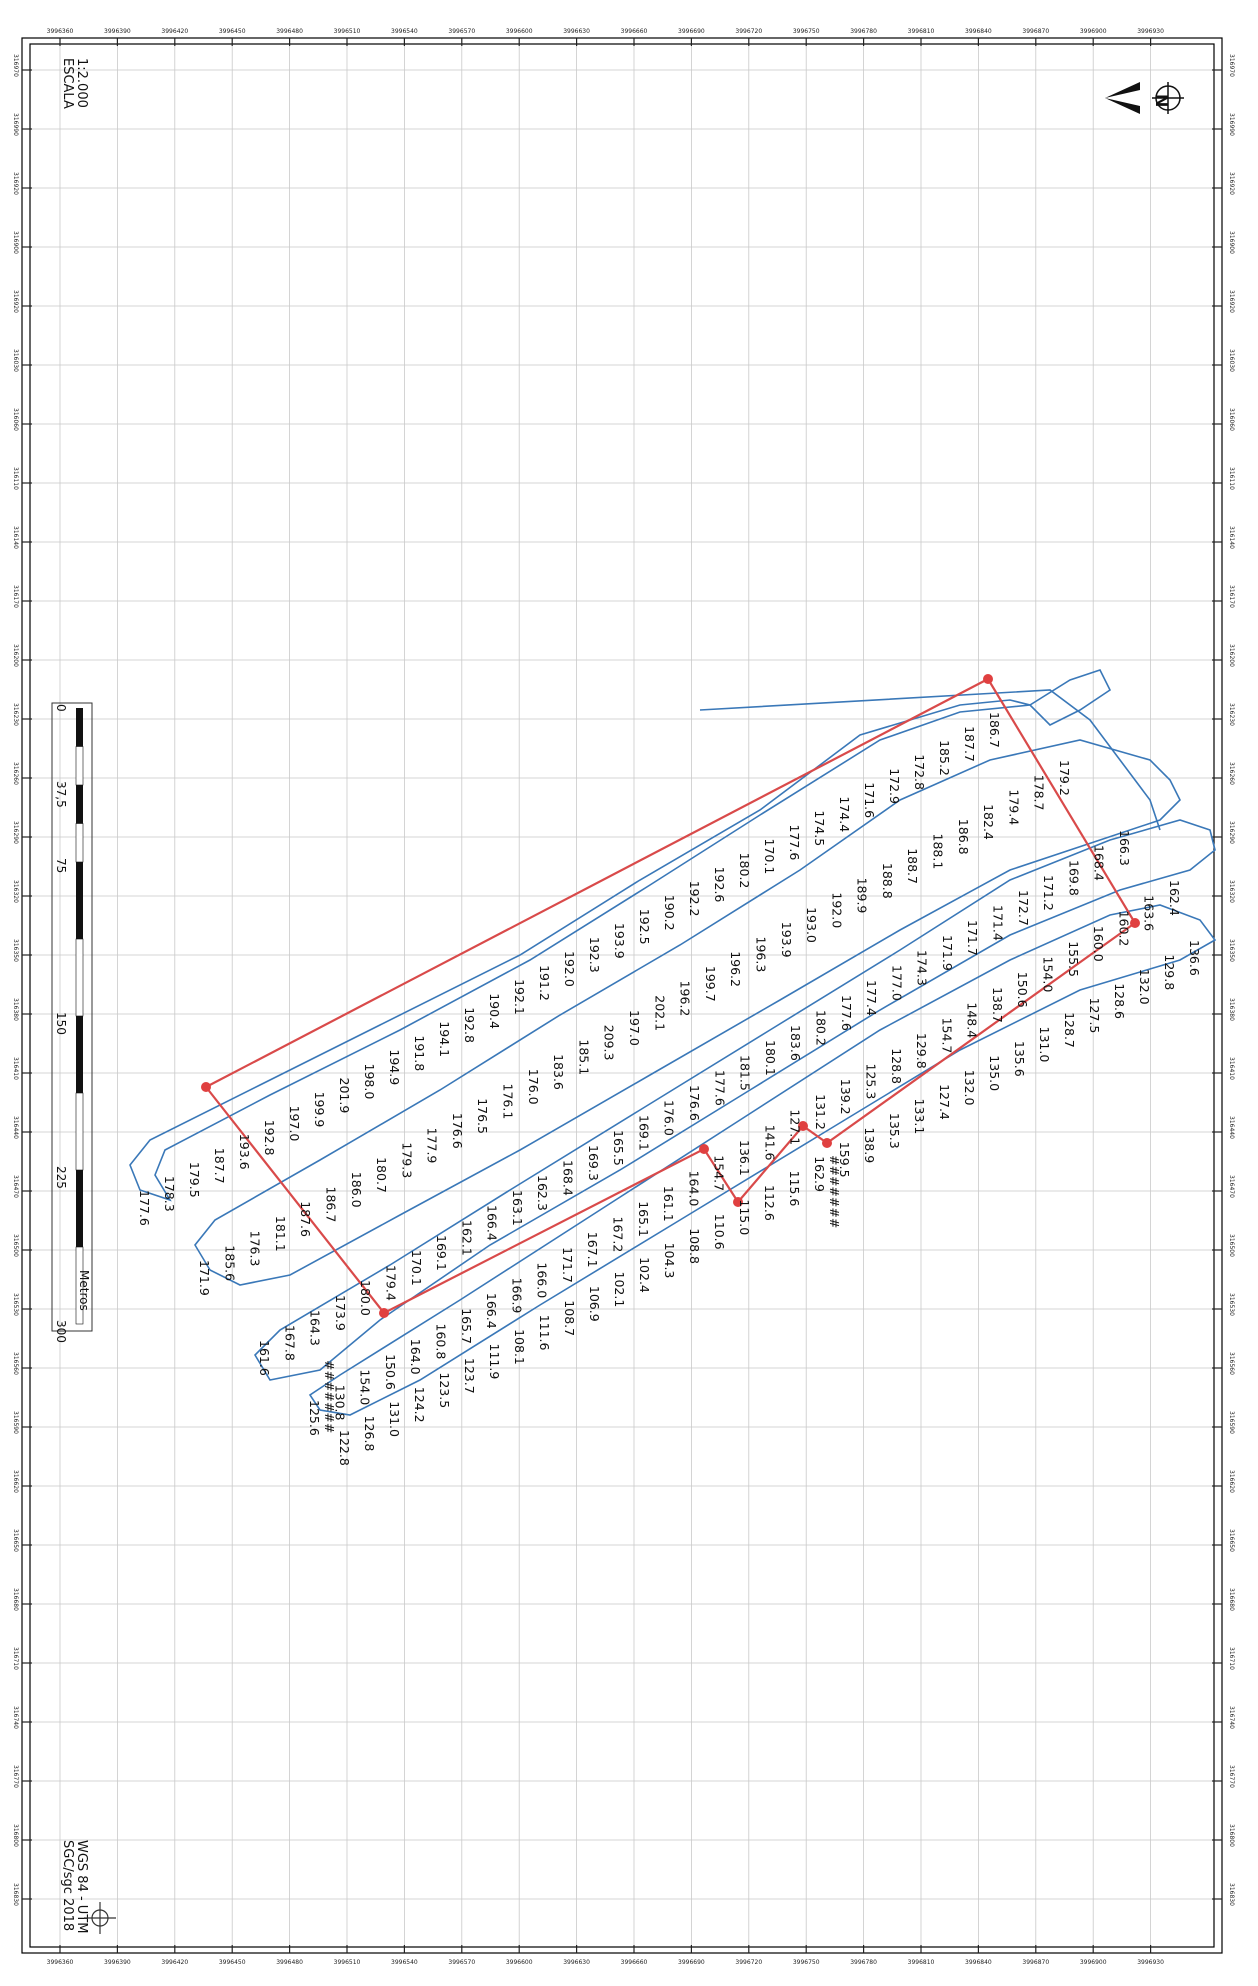 The image size is (1258, 1986). What do you see at coordinates (1073, 878) in the screenshot?
I see `elevation-label: 169.8` at bounding box center [1073, 878].